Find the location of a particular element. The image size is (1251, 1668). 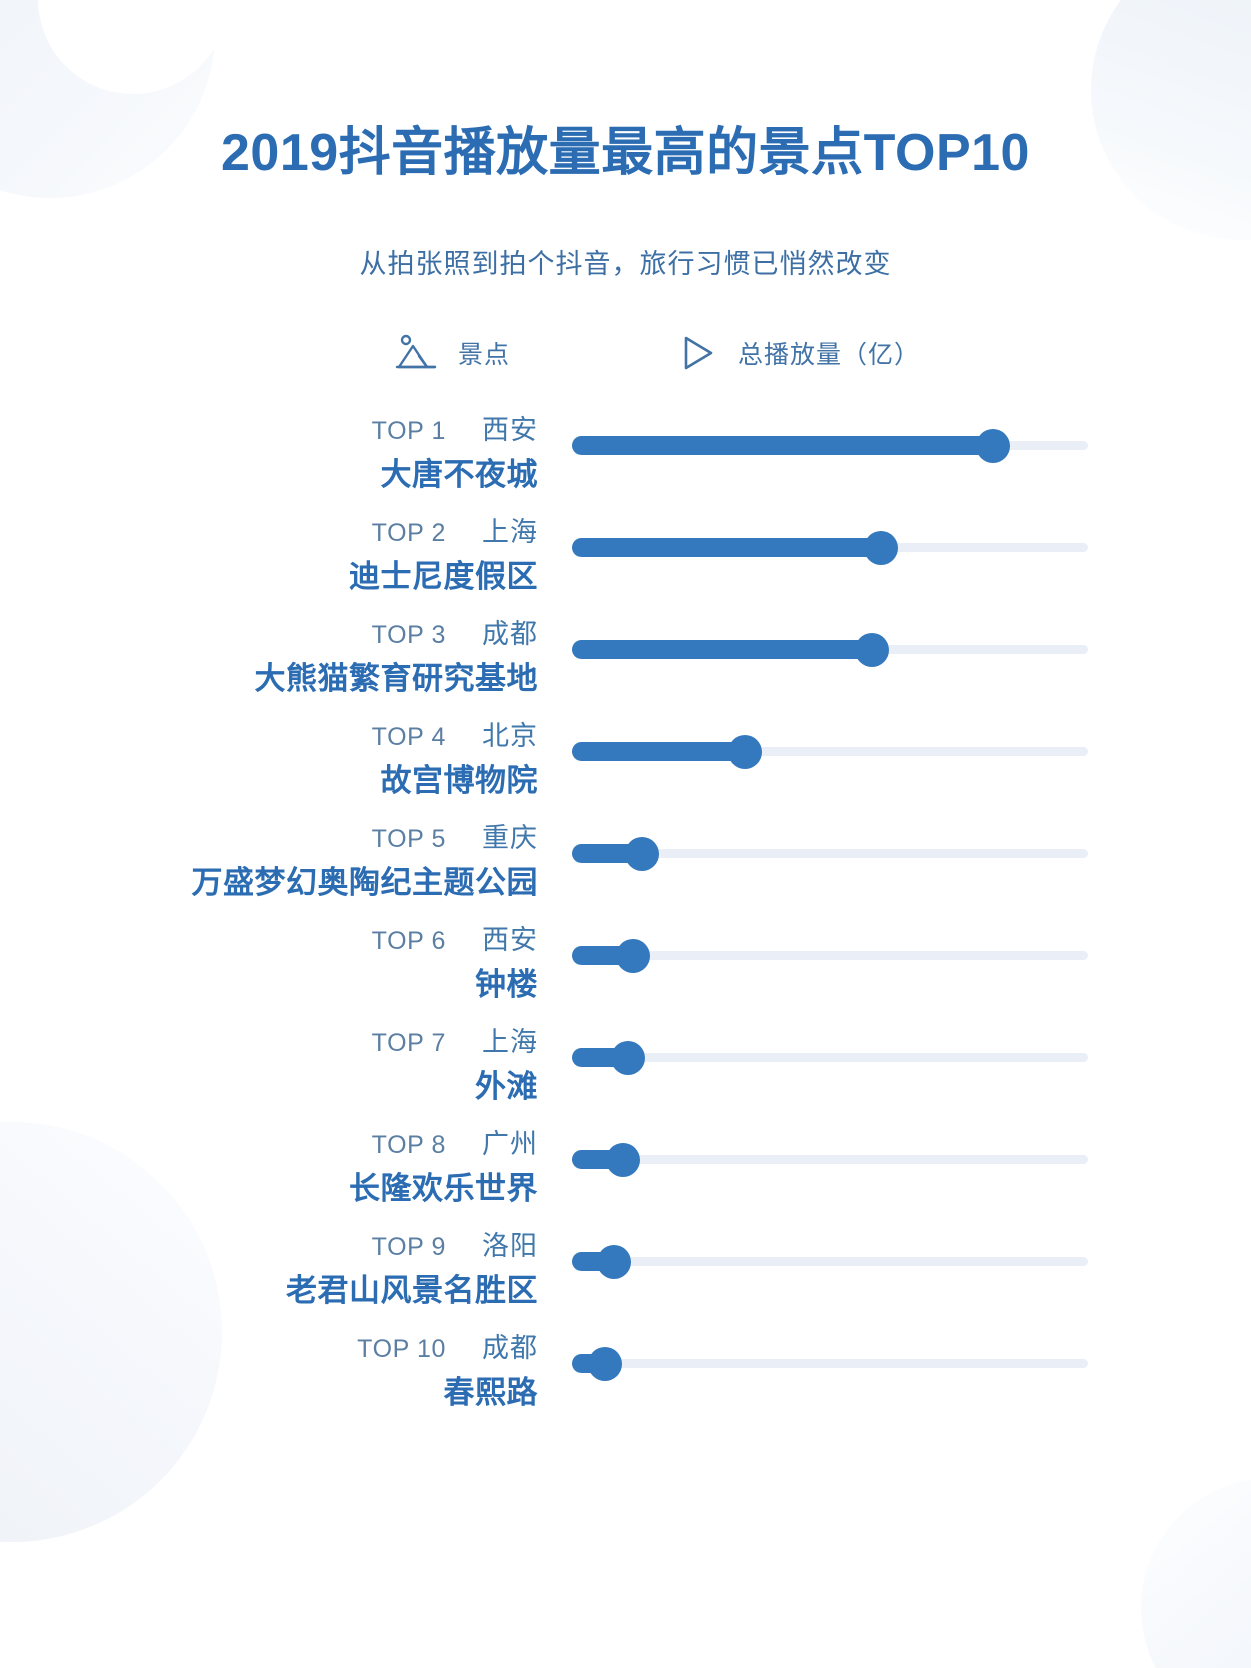

ranking-row-2: TOP 2 上海 迪士尼度假区 is located at coordinates (625, 568).